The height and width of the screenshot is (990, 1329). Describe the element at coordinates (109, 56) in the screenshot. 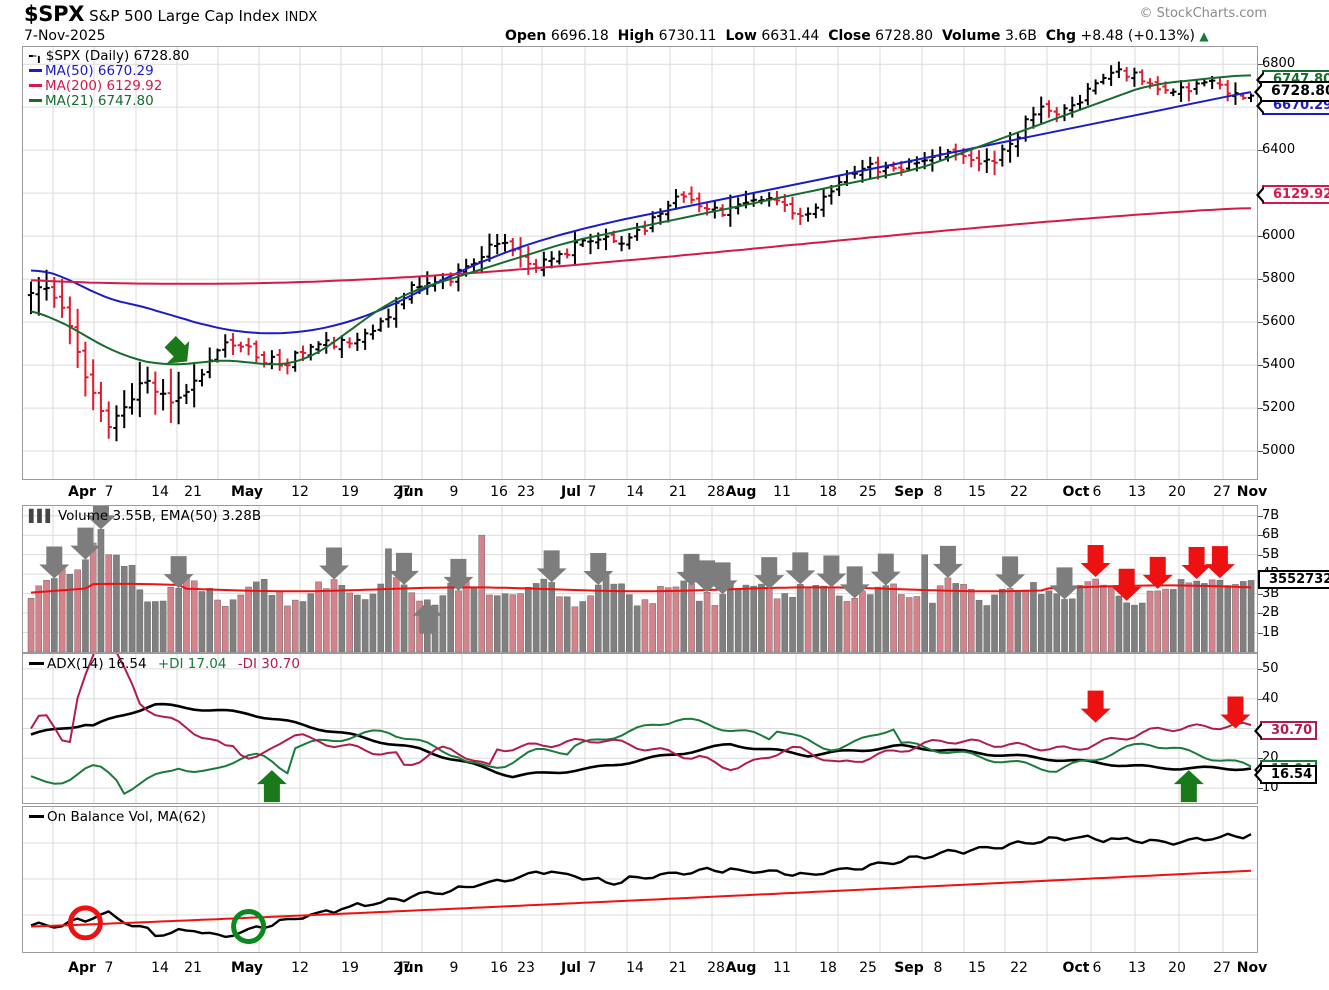

I see `price-legend-title-row: ╾╻ $SPX (Daily) 6728.80` at that location.